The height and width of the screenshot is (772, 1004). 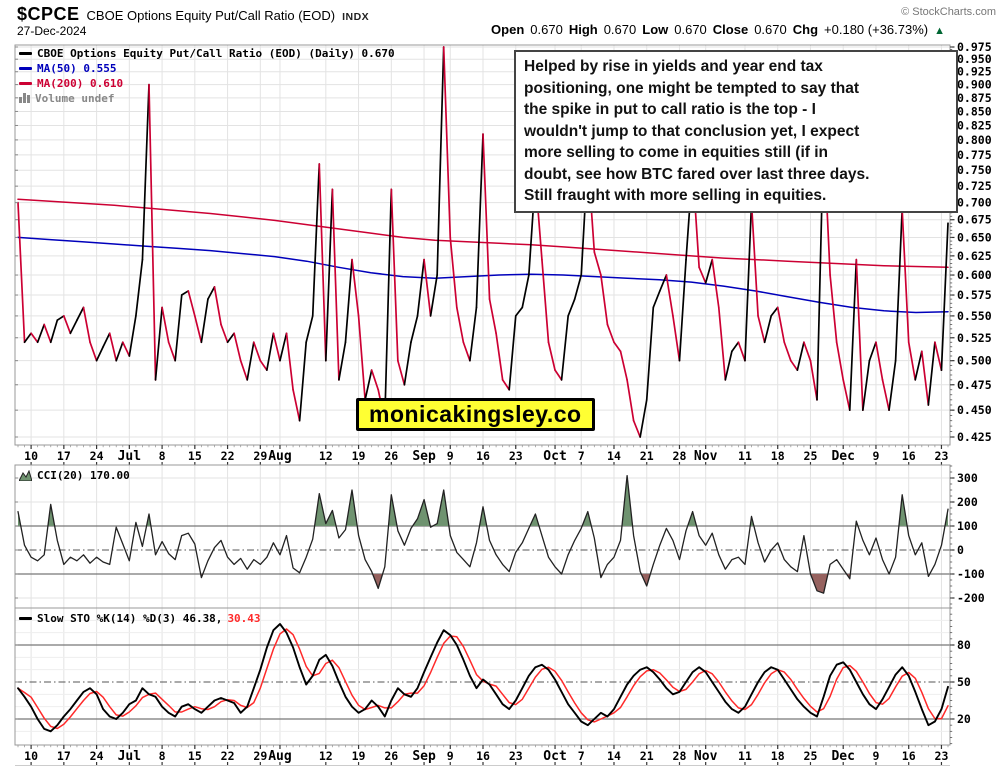 I want to click on exchange-label: INDX, so click(x=356, y=17).